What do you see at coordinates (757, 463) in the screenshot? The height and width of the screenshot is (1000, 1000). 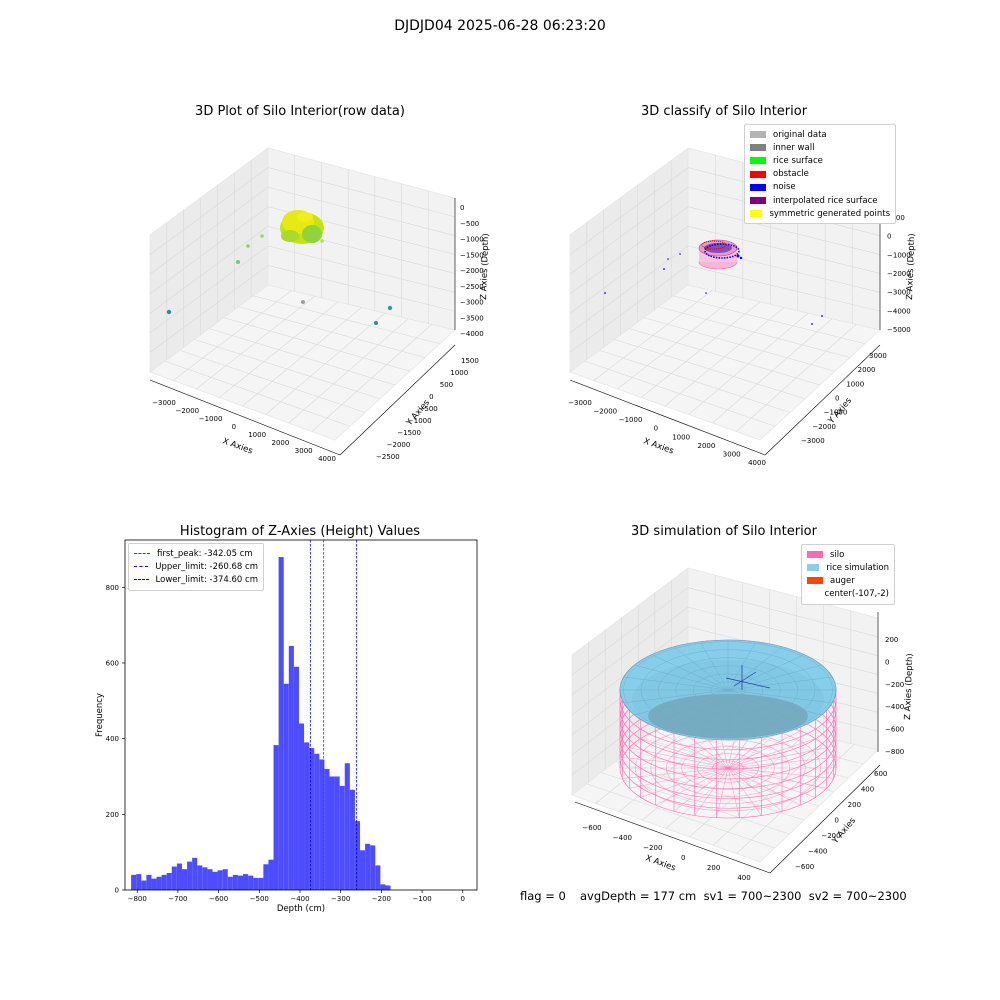 I see `classify-x-tick-label: 4000` at bounding box center [757, 463].